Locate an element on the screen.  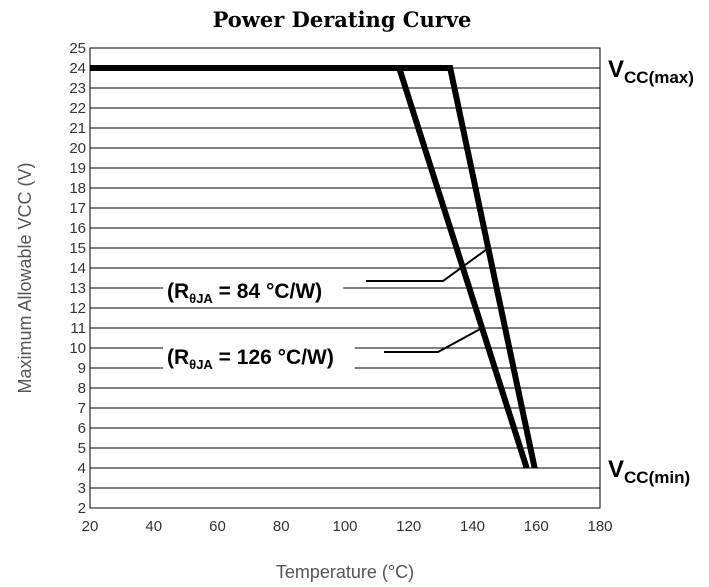
y-tick-label: 18 is located at coordinates (77, 188).